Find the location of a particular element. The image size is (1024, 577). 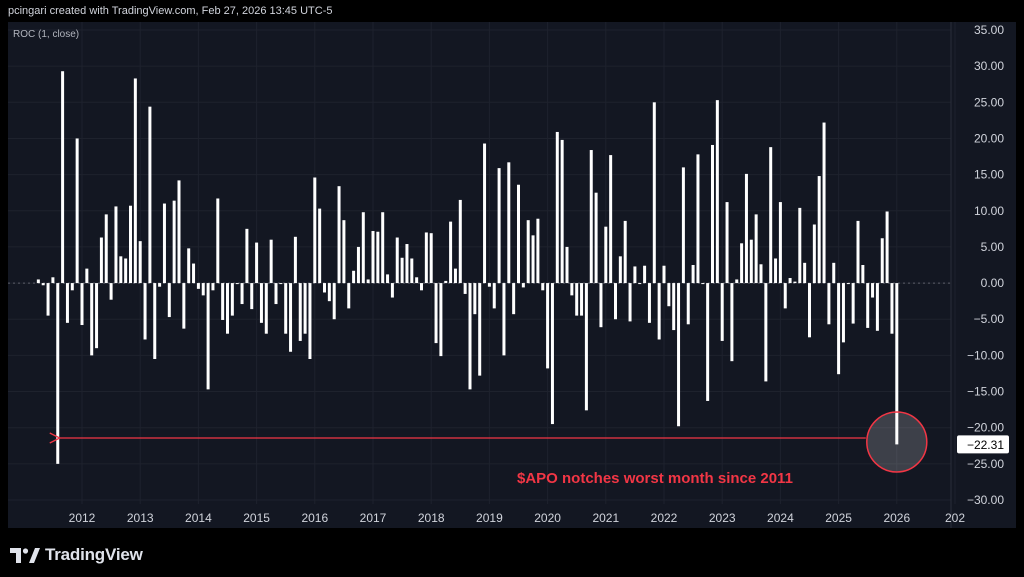

indicator-label: ROC (1, close) is located at coordinates (46, 34).